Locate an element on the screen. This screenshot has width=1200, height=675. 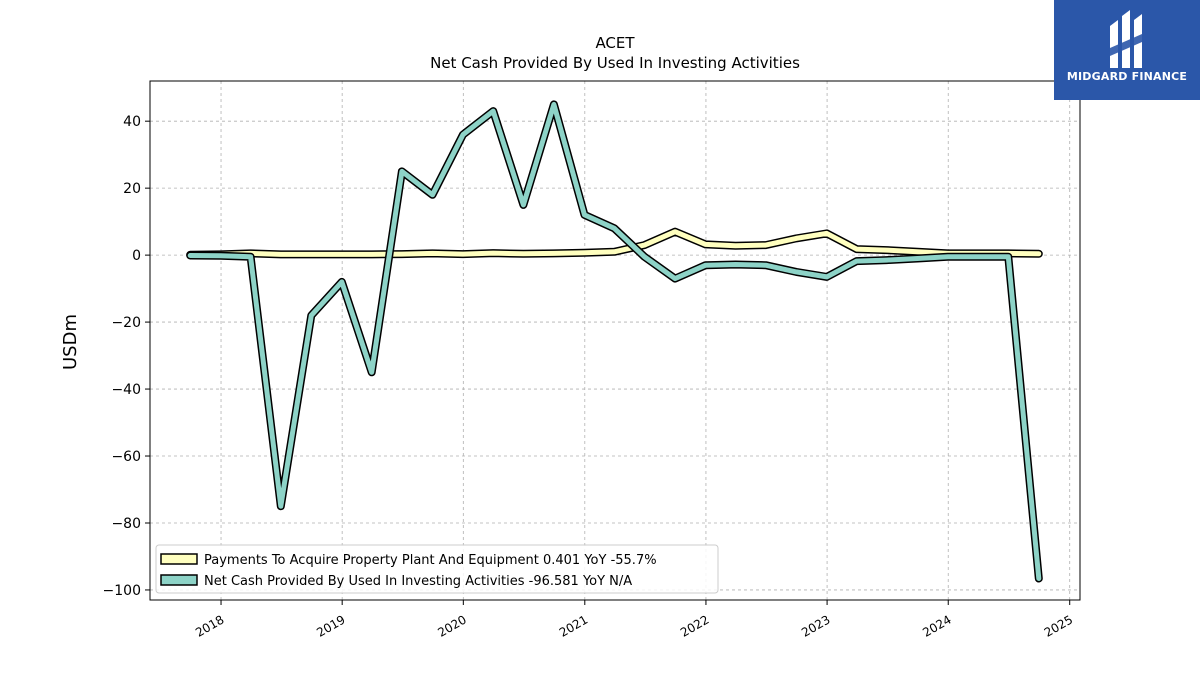
y-tick-label: −60 is located at coordinates (126, 457).